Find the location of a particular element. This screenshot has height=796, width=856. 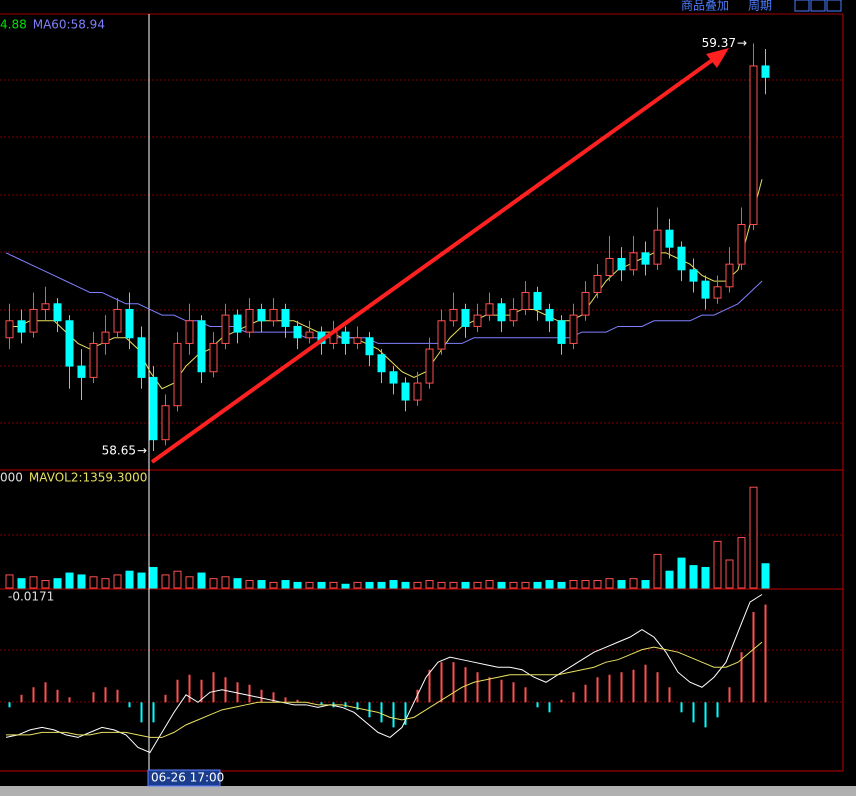

scrollbar is located at coordinates (428, 791).